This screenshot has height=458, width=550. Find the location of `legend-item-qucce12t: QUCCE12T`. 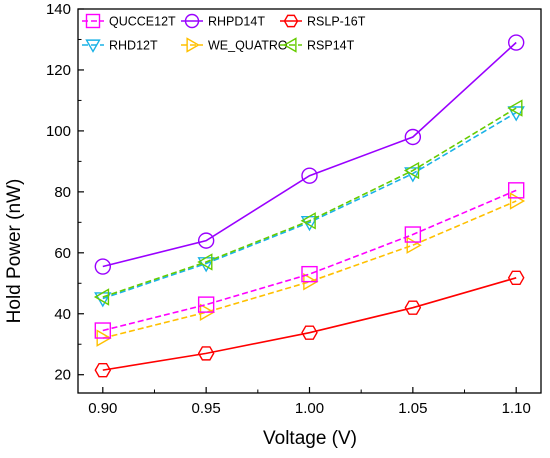

legend-item-qucce12t: QUCCE12T is located at coordinates (129, 21).